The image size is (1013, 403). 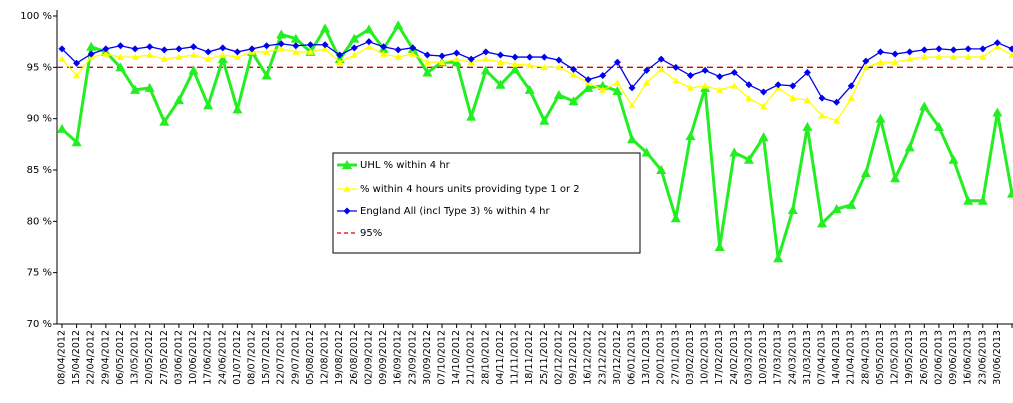 I want to click on y-tick-label: 75 %, so click(x=39, y=273).